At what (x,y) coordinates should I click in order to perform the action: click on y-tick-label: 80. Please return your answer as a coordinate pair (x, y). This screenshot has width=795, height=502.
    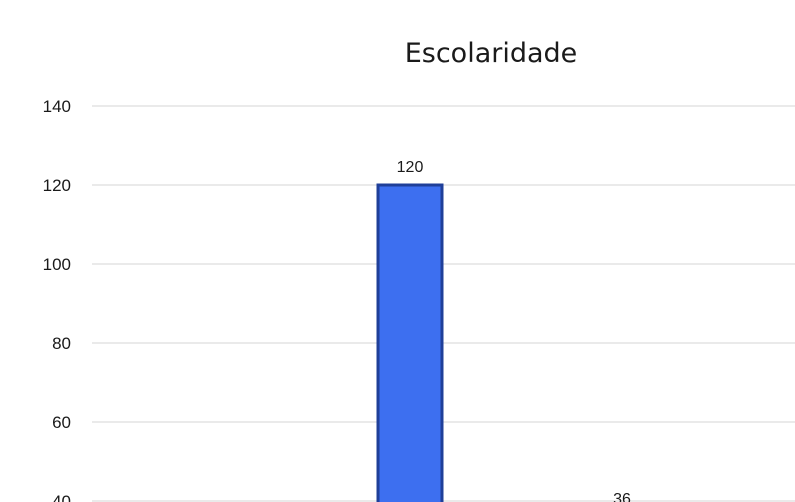
    Looking at the image, I should click on (61, 343).